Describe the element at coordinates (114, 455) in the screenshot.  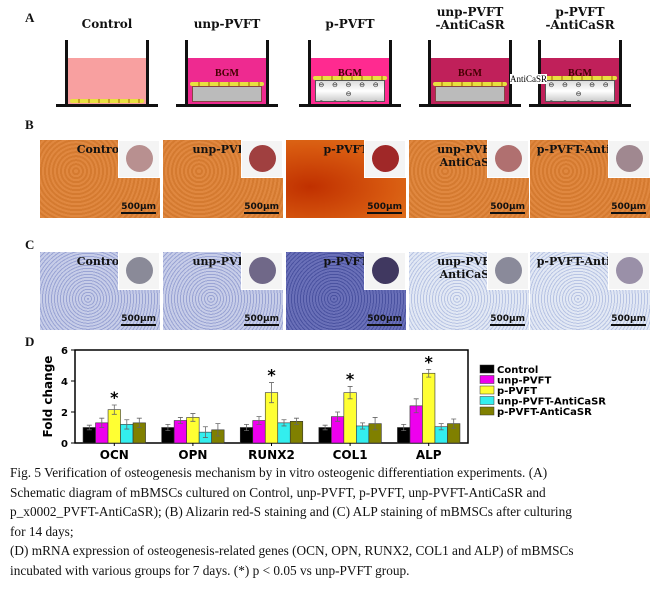
I see `x-tick-label: OCN` at that location.